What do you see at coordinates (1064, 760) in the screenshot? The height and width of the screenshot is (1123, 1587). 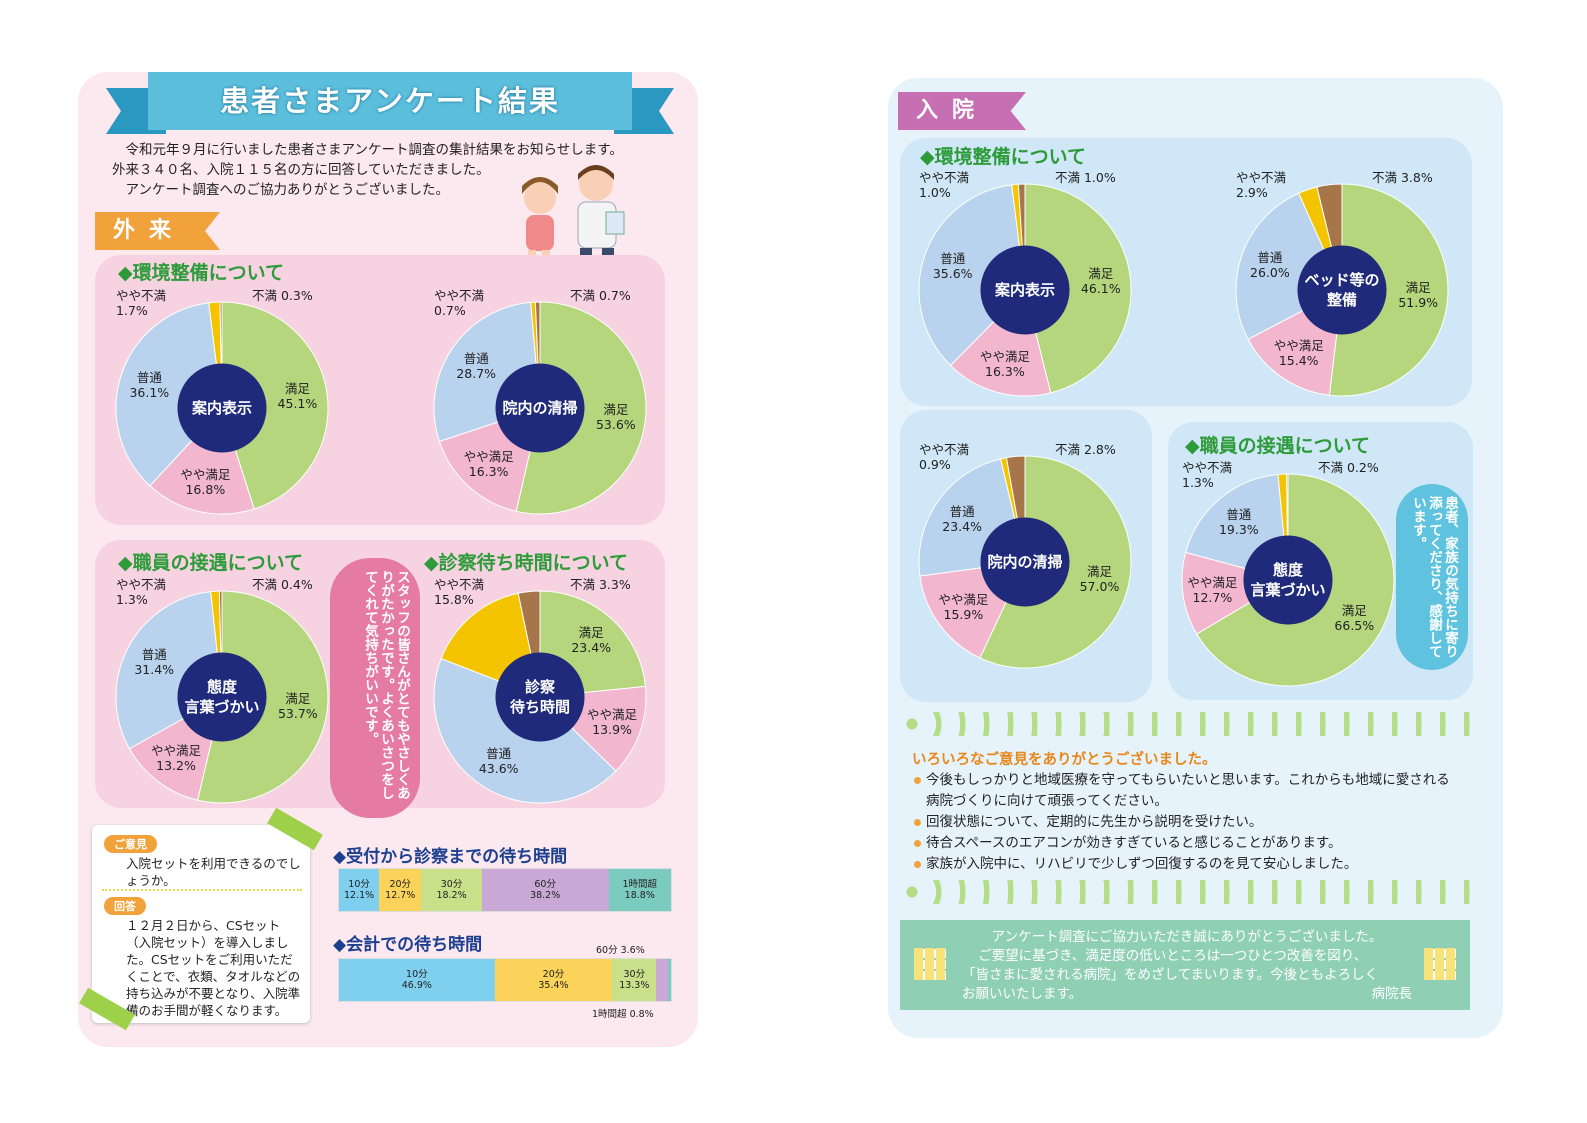 I see `opinions-heading: いろいろなご意見をありがとうございました。` at bounding box center [1064, 760].